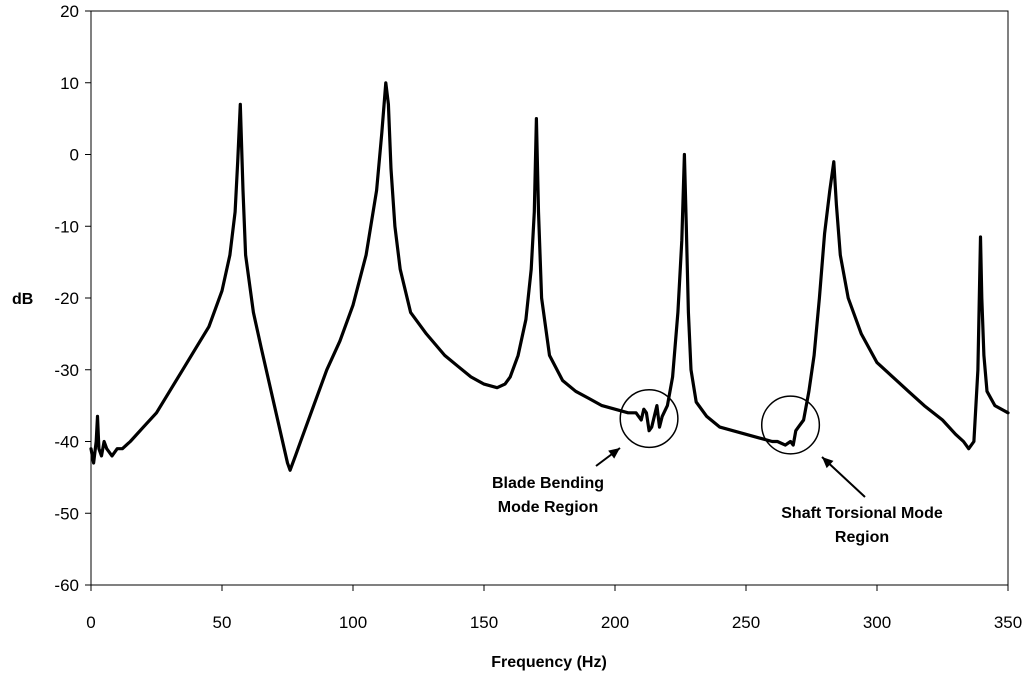 Image resolution: width=1029 pixels, height=673 pixels. What do you see at coordinates (484, 622) in the screenshot?
I see `x-tick-label: 150` at bounding box center [484, 622].